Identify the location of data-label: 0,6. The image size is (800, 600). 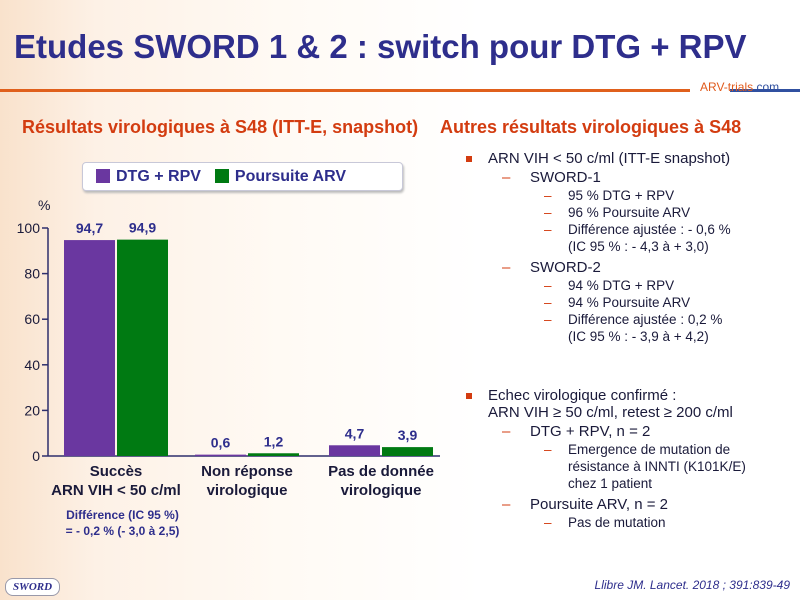
(221, 443).